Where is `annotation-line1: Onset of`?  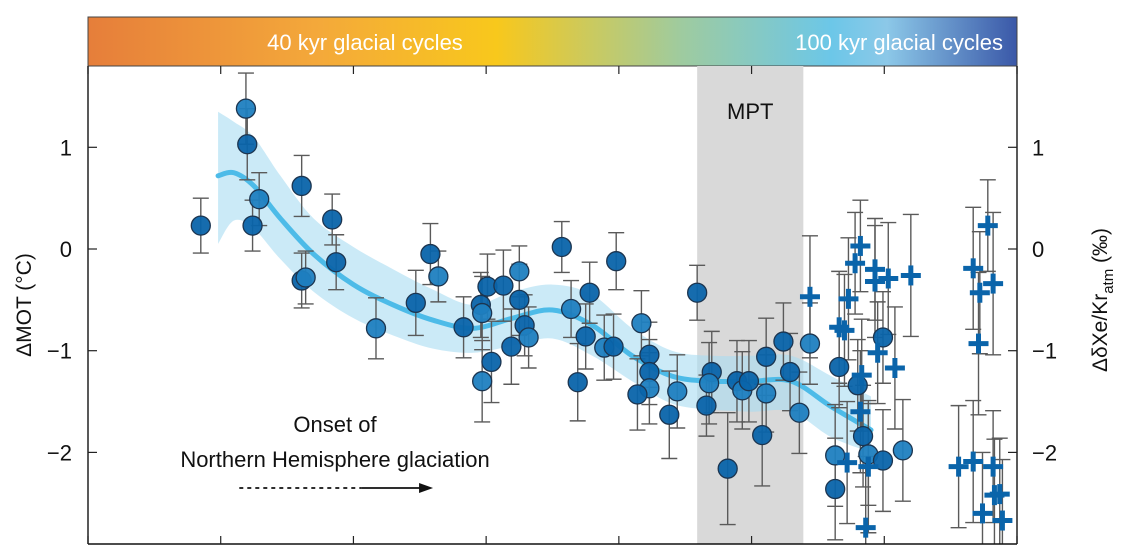
annotation-line1: Onset of is located at coordinates (335, 424).